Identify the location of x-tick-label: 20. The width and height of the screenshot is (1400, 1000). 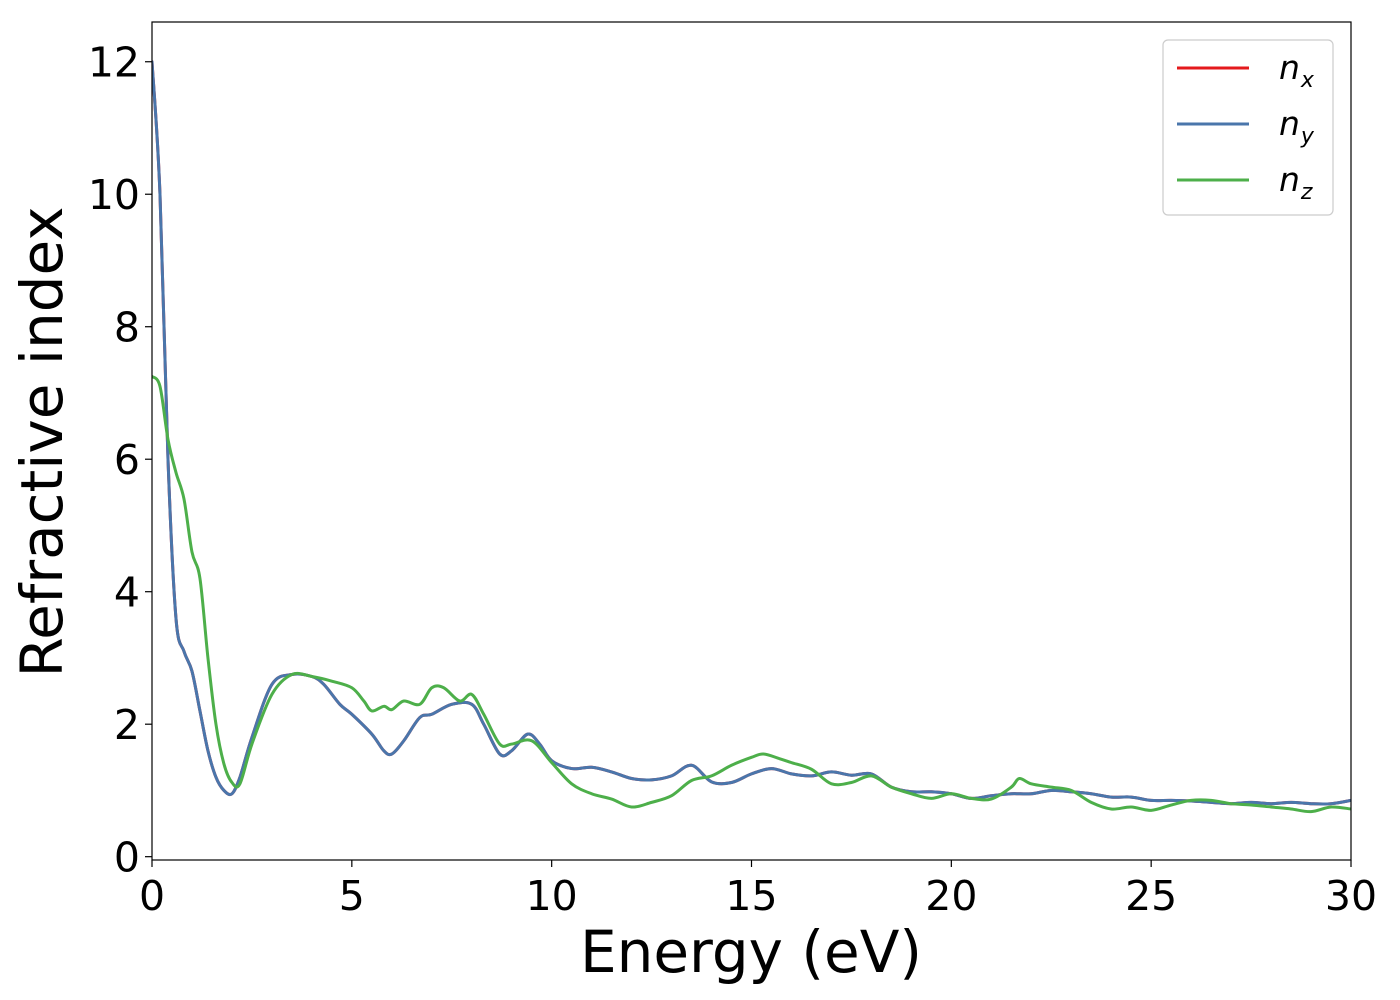
(951, 896).